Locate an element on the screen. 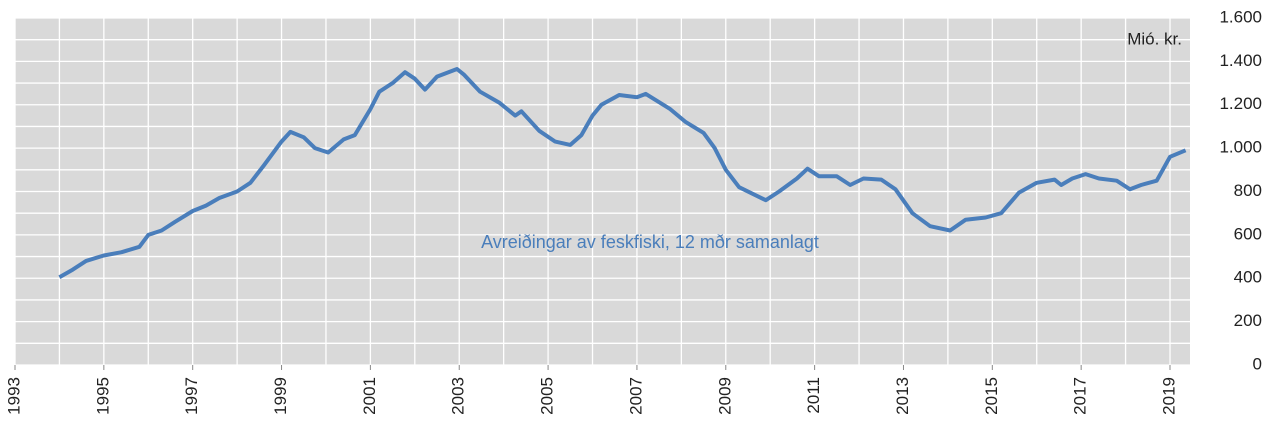  x-tick-label: 2013 is located at coordinates (902, 396).